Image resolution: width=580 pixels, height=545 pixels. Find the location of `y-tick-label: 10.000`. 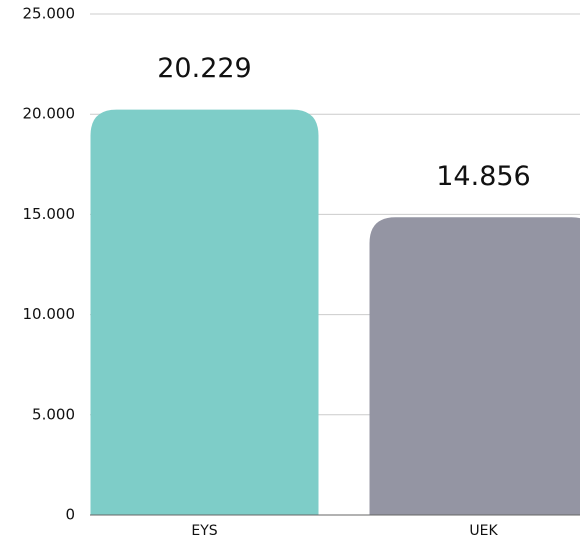

y-tick-label: 10.000 is located at coordinates (49, 314).